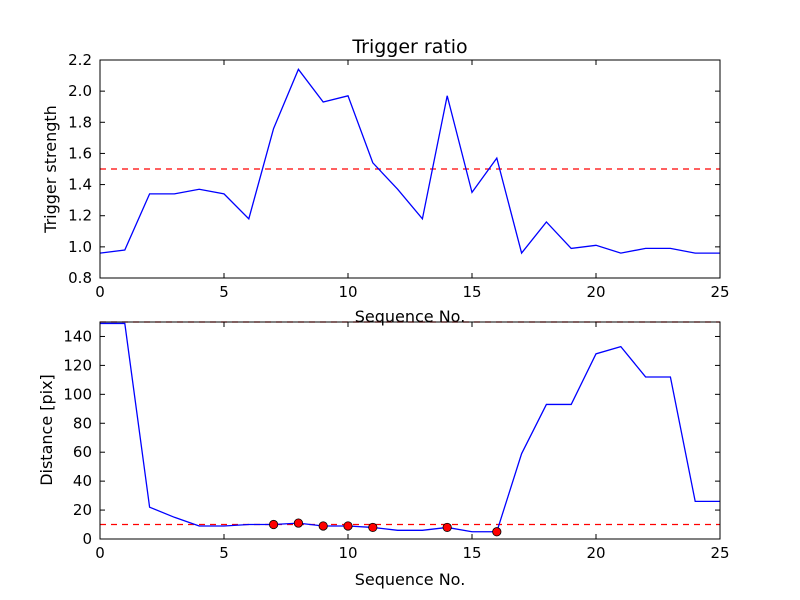 This screenshot has height=600, width=800. Describe the element at coordinates (595, 553) in the screenshot. I see `distance-x-tick-label-4: 20` at that location.